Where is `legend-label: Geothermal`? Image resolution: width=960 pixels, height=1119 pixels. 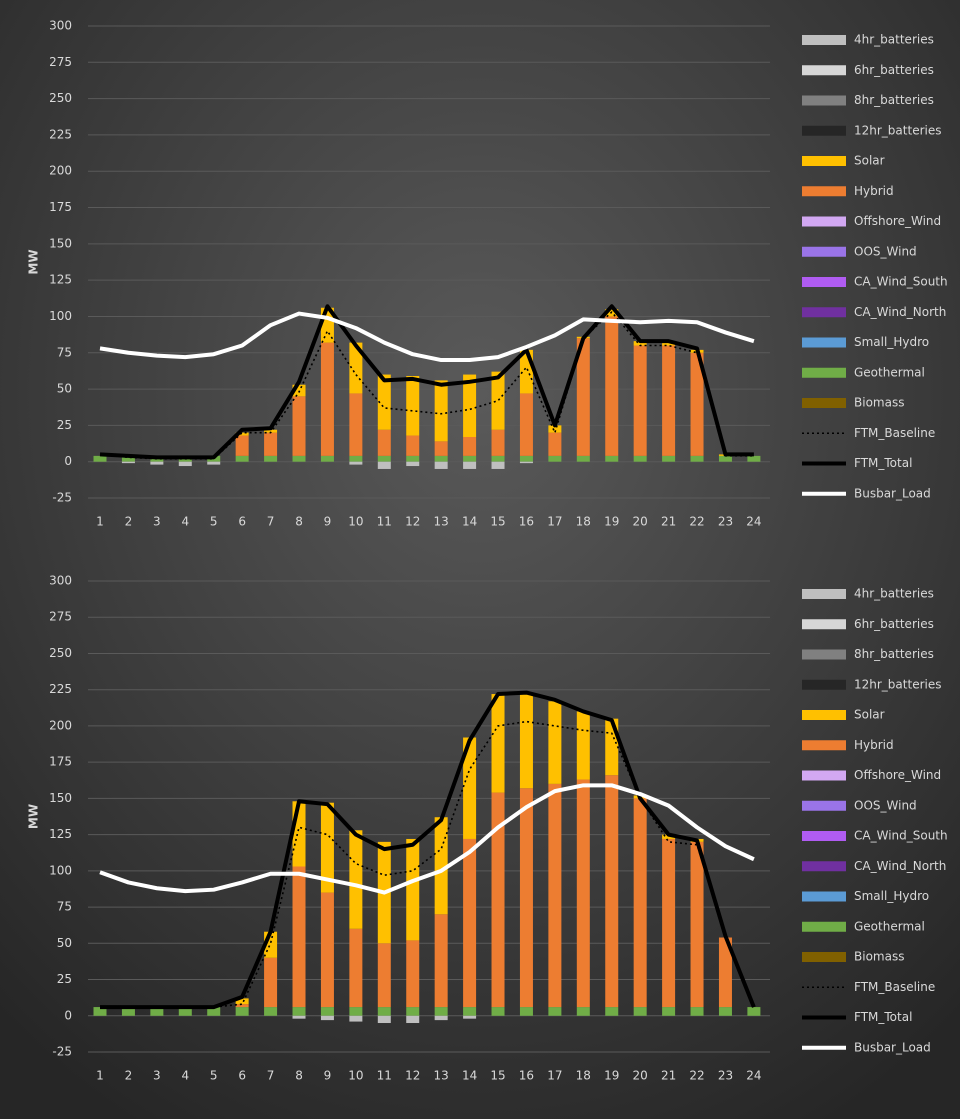 legend-label: Geothermal is located at coordinates (889, 372).